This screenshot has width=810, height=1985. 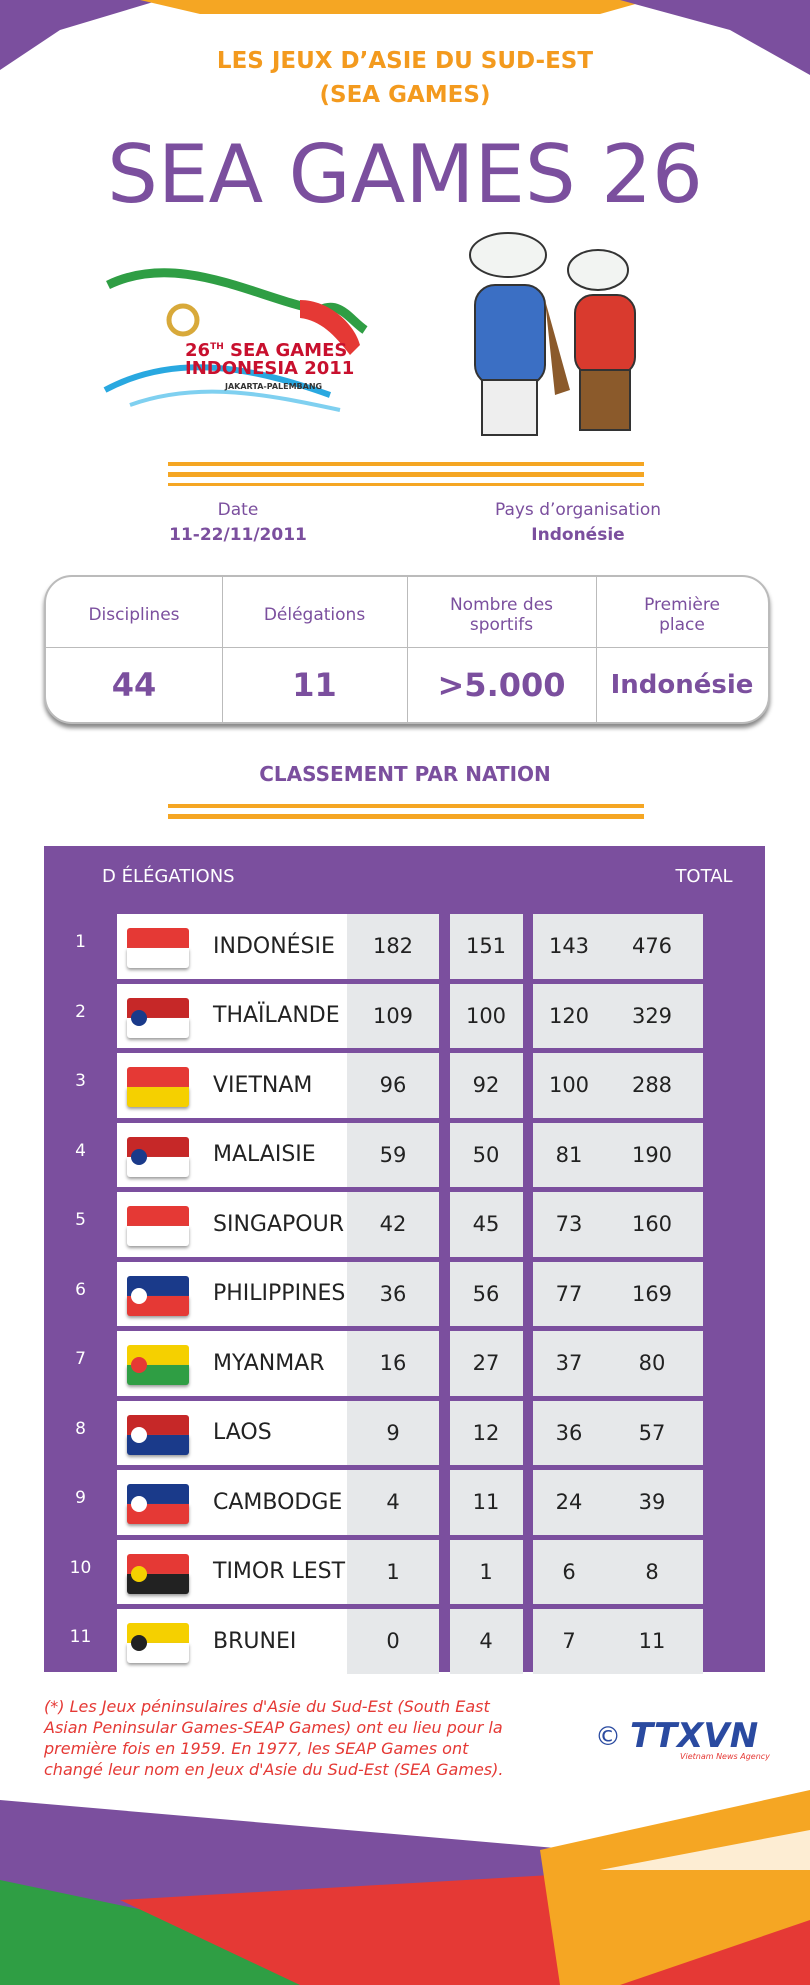 What do you see at coordinates (393, 1085) in the screenshot?
I see `medal-count: 96` at bounding box center [393, 1085].